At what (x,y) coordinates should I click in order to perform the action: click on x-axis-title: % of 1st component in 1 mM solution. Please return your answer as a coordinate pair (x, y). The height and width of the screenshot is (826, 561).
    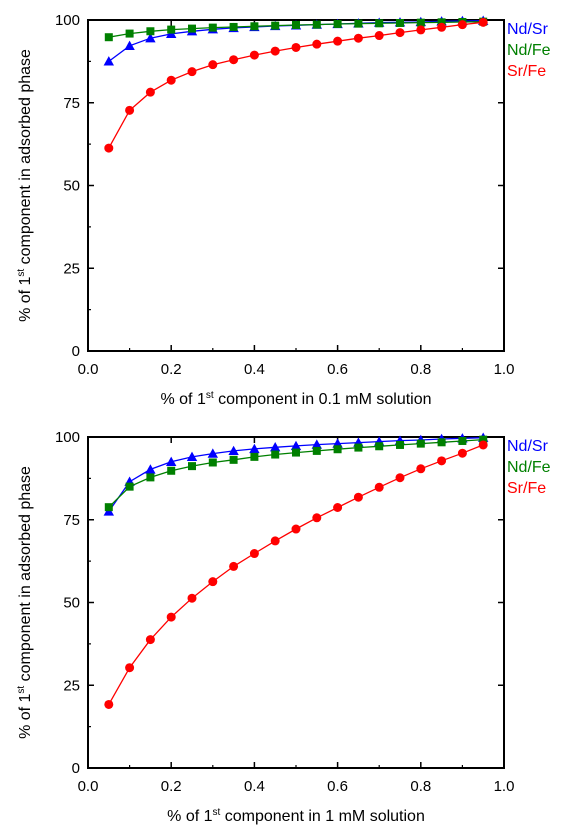
    Looking at the image, I should click on (296, 816).